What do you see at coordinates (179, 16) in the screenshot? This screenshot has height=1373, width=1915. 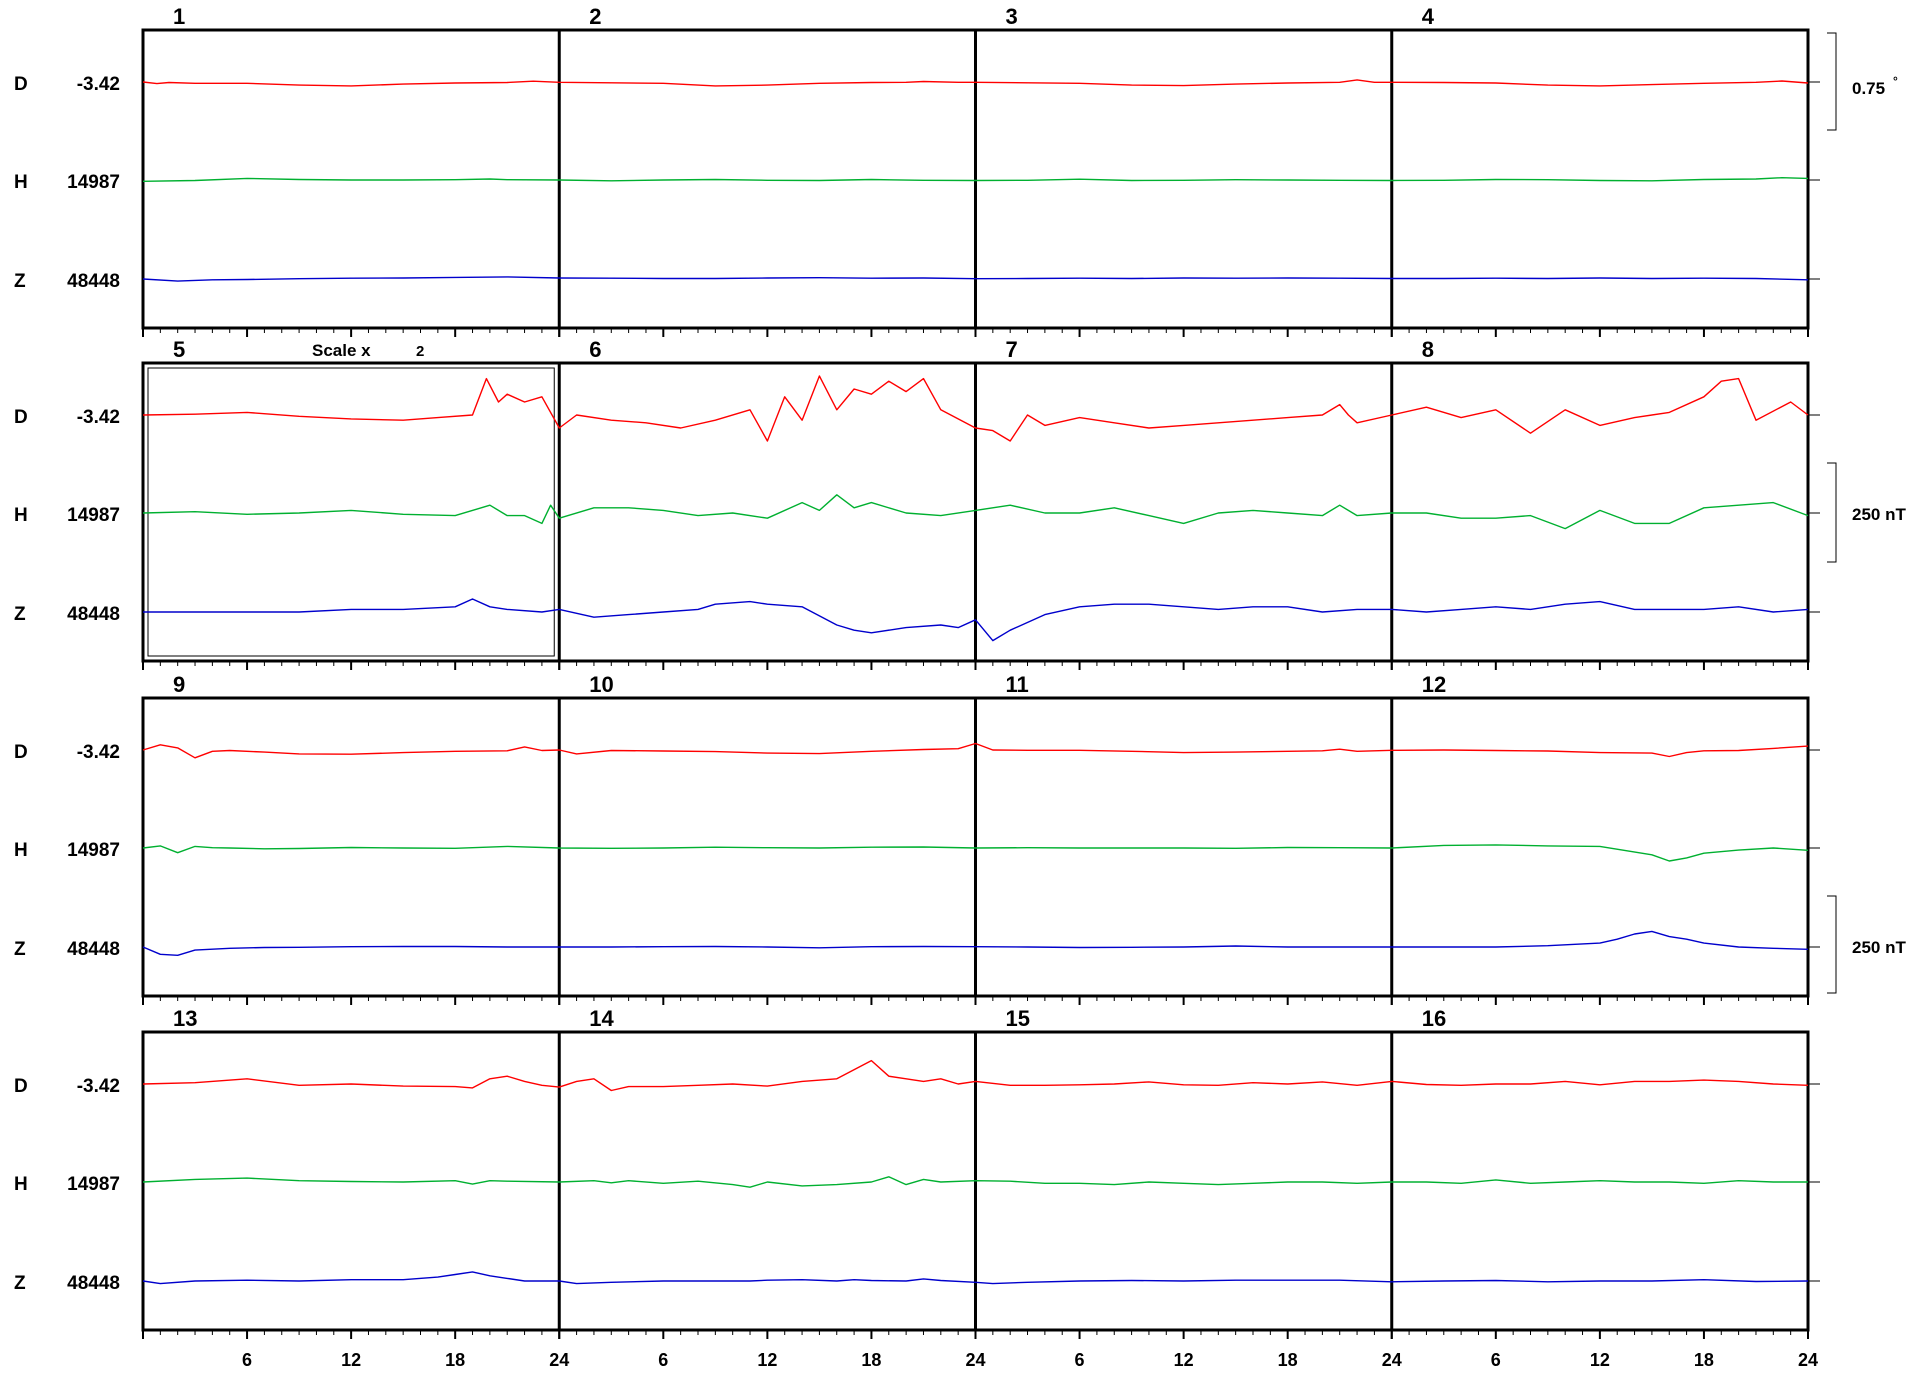 I see `day-number: 1` at bounding box center [179, 16].